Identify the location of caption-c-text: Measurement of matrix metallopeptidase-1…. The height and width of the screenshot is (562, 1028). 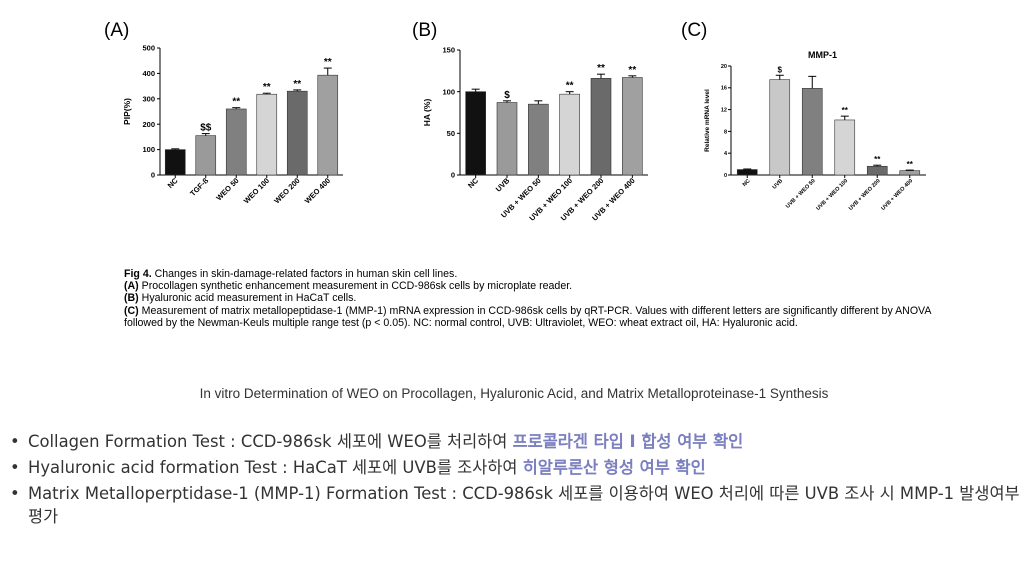
(527, 316).